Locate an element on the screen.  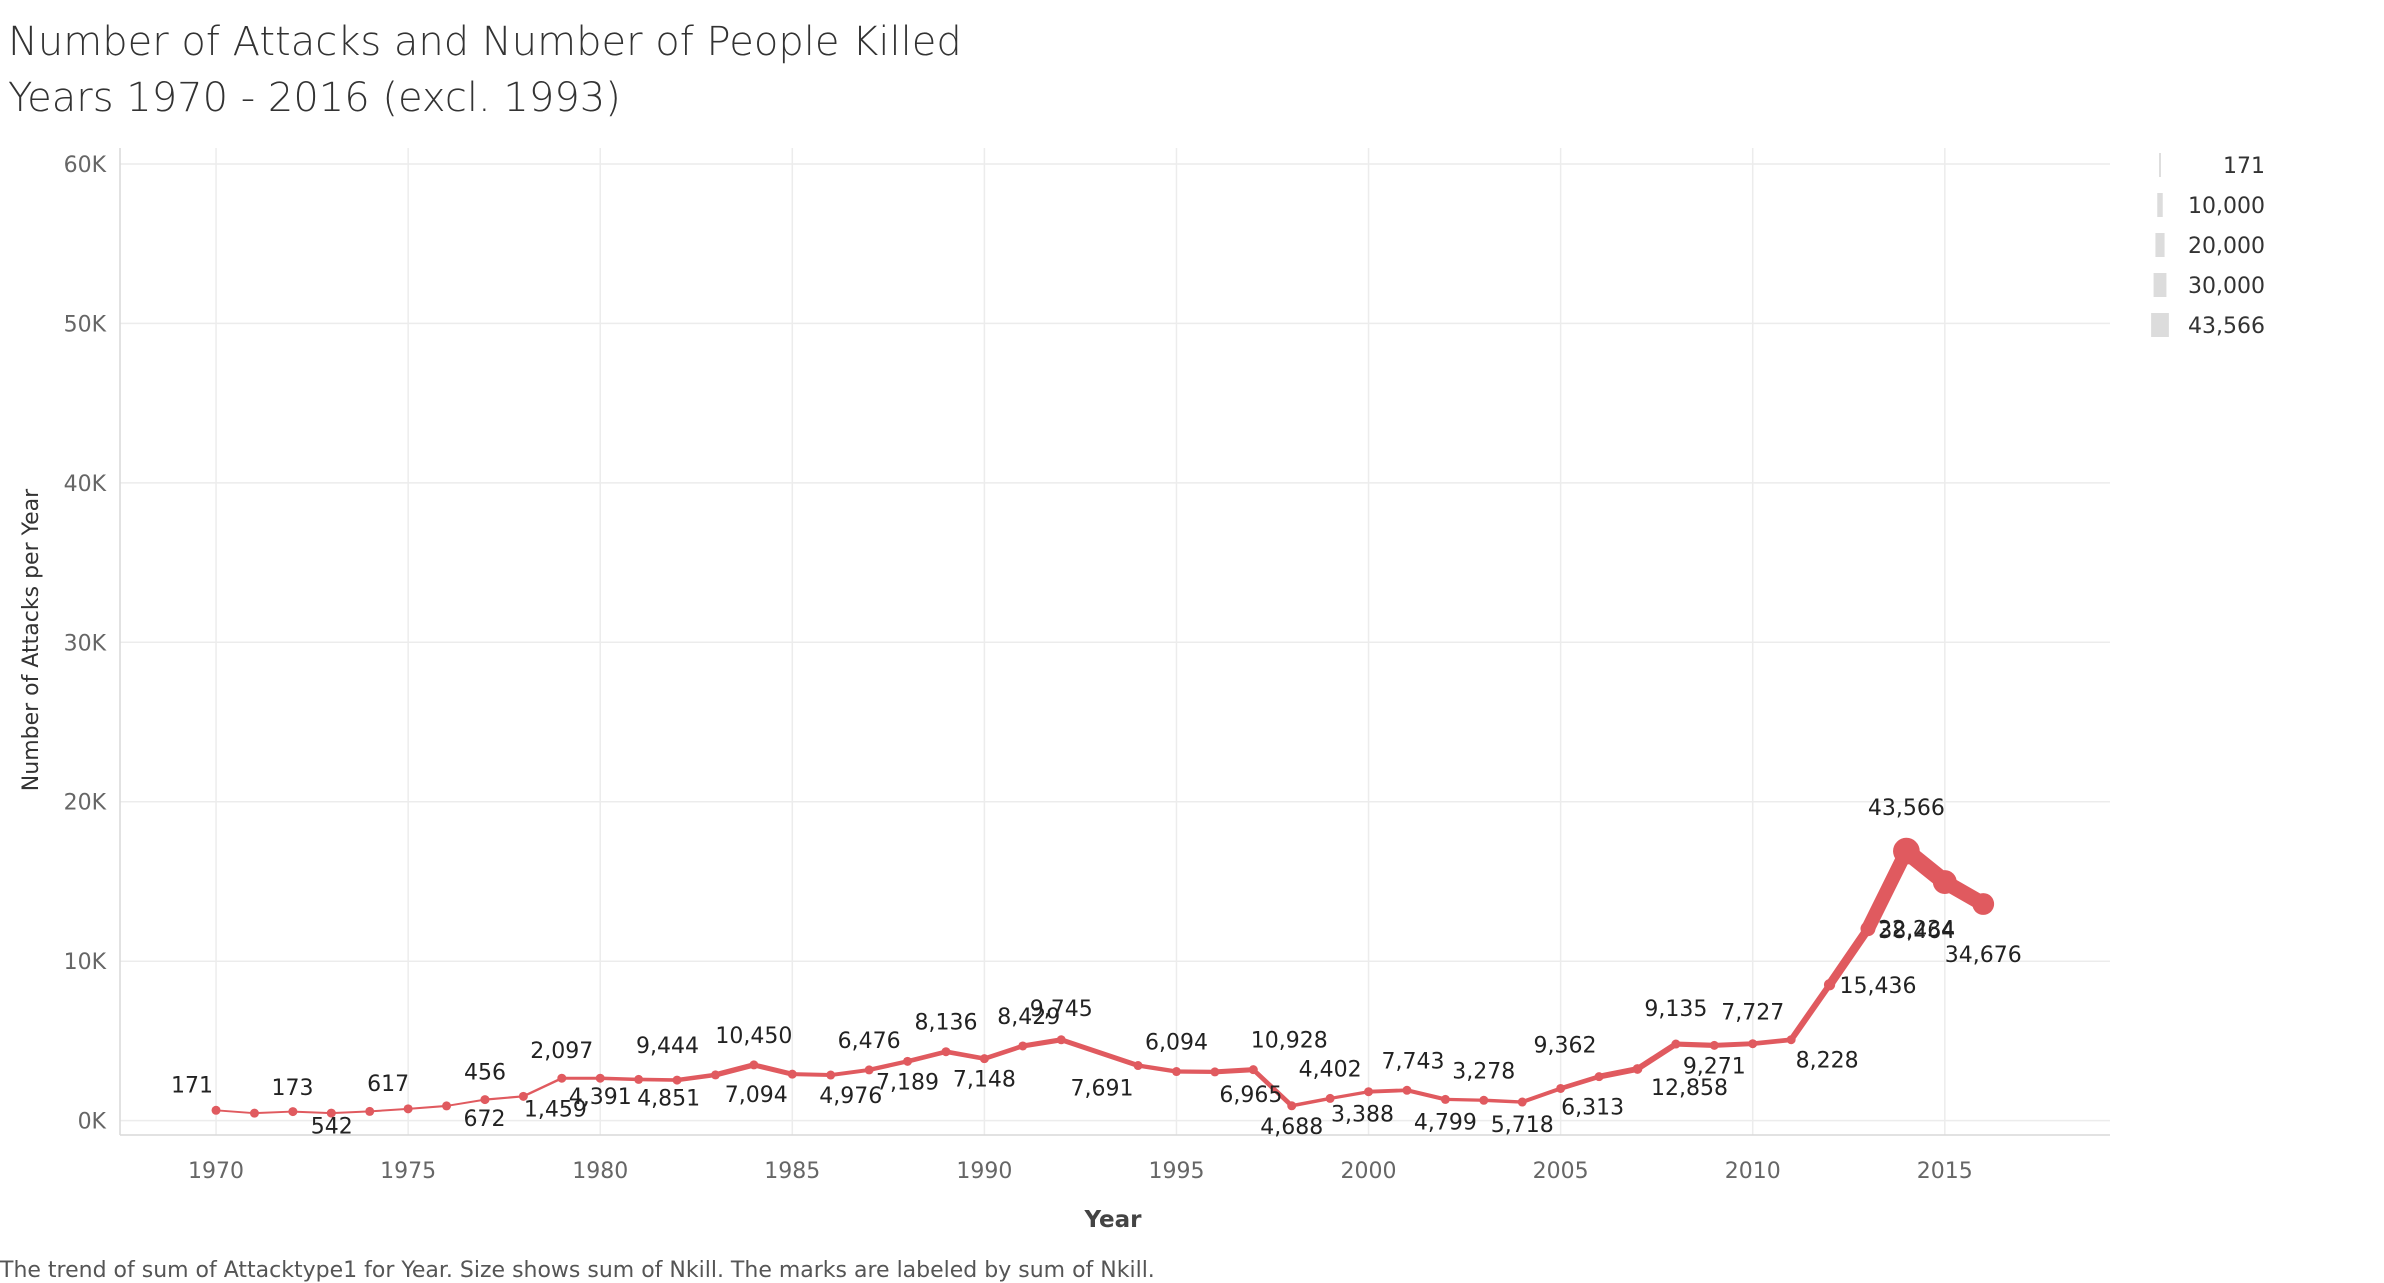
data-label: 7,691 is located at coordinates (1102, 1089).